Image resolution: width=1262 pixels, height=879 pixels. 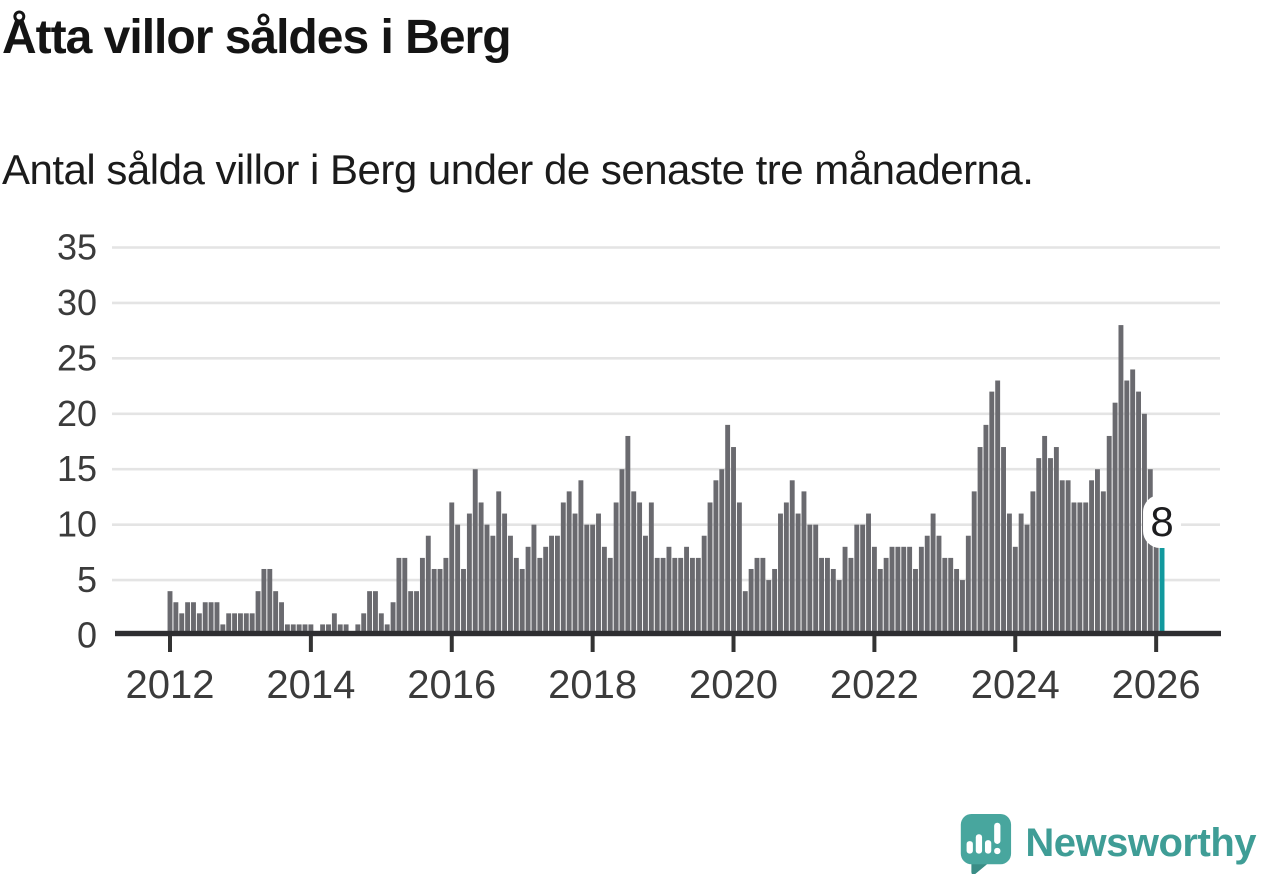 I want to click on x-axis-tick-label: 2018, so click(x=592, y=685).